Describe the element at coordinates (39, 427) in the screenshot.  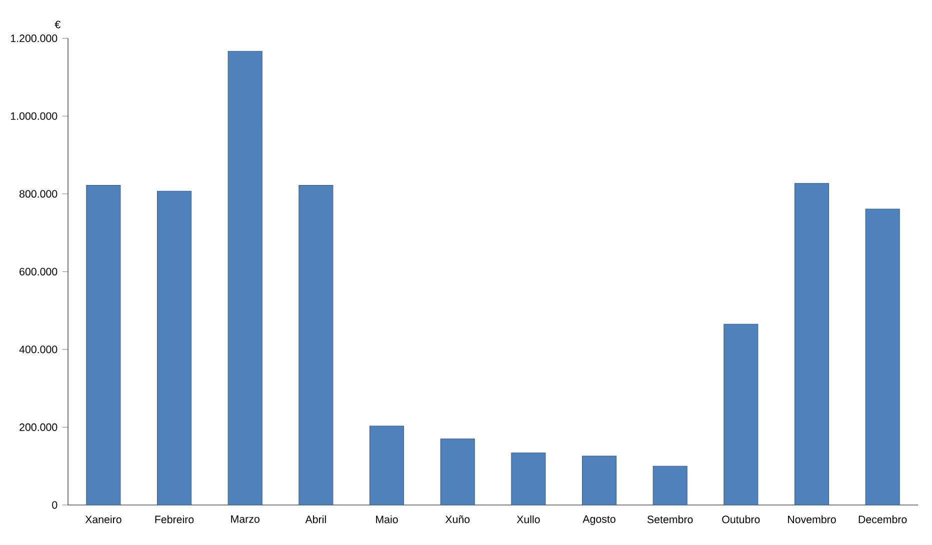
I see `y-tick-label: 200.000` at that location.